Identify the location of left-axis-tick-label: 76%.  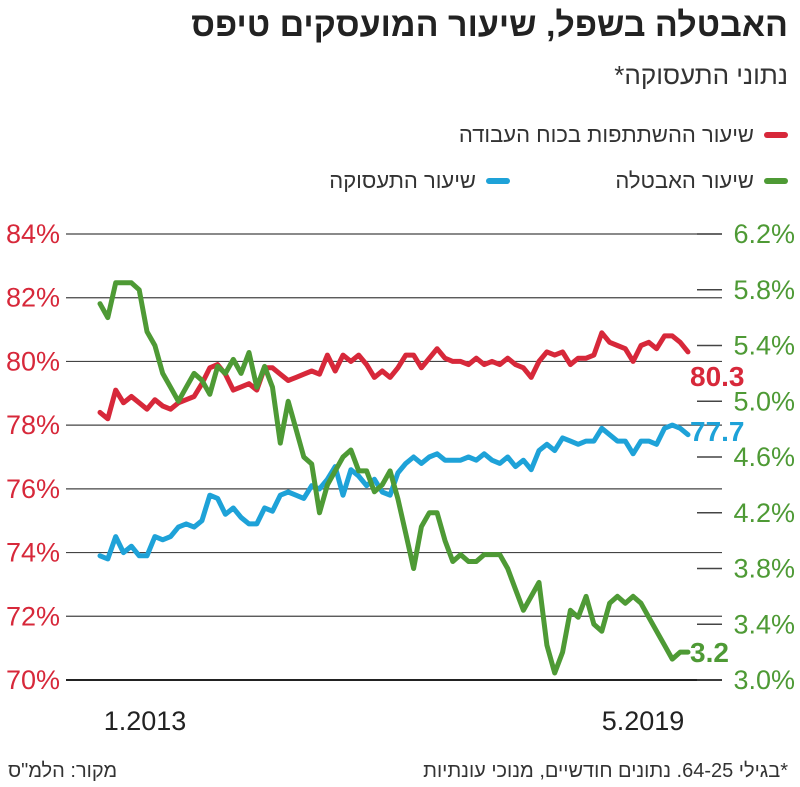
(33, 489).